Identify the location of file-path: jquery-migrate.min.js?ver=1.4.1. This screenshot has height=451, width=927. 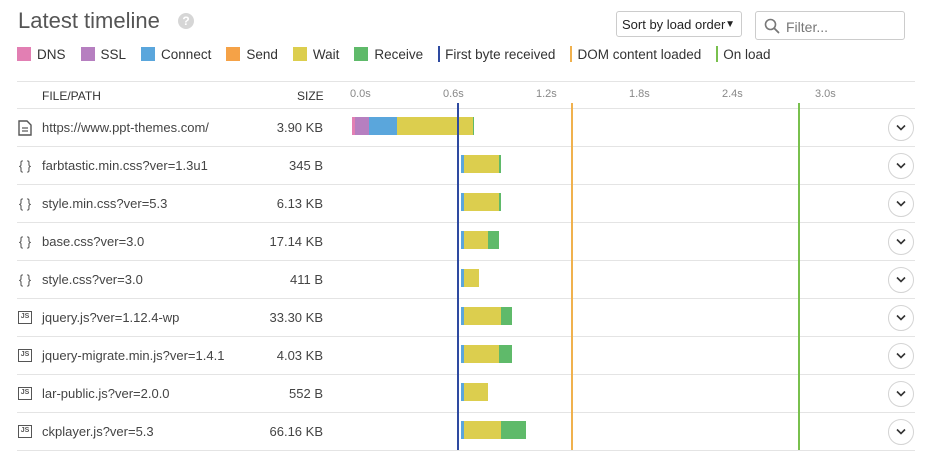
(133, 355).